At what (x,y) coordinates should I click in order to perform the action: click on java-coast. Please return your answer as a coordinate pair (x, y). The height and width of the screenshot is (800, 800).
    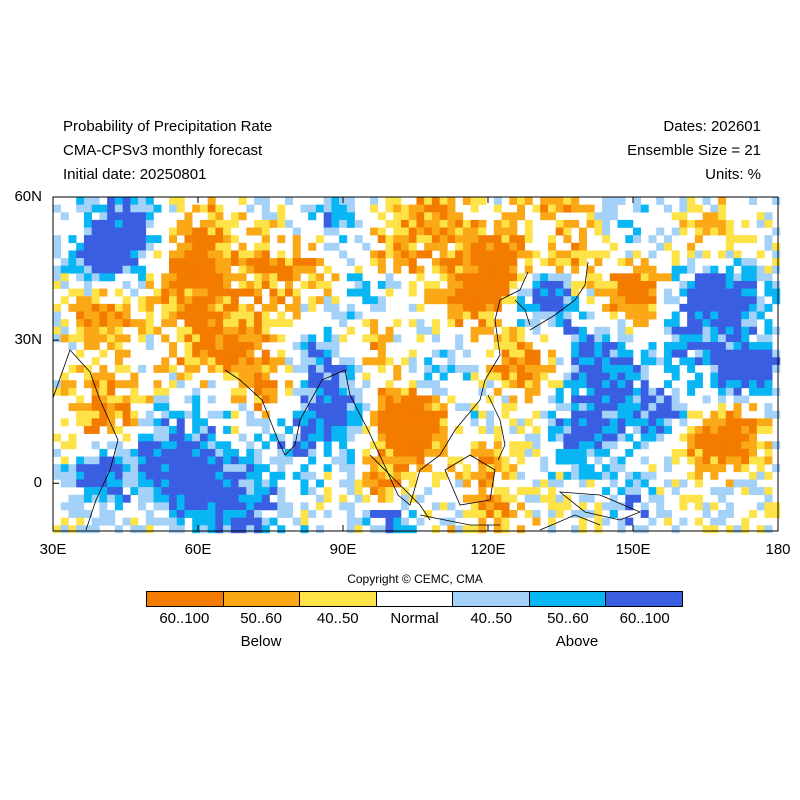
    Looking at the image, I should click on (459, 520).